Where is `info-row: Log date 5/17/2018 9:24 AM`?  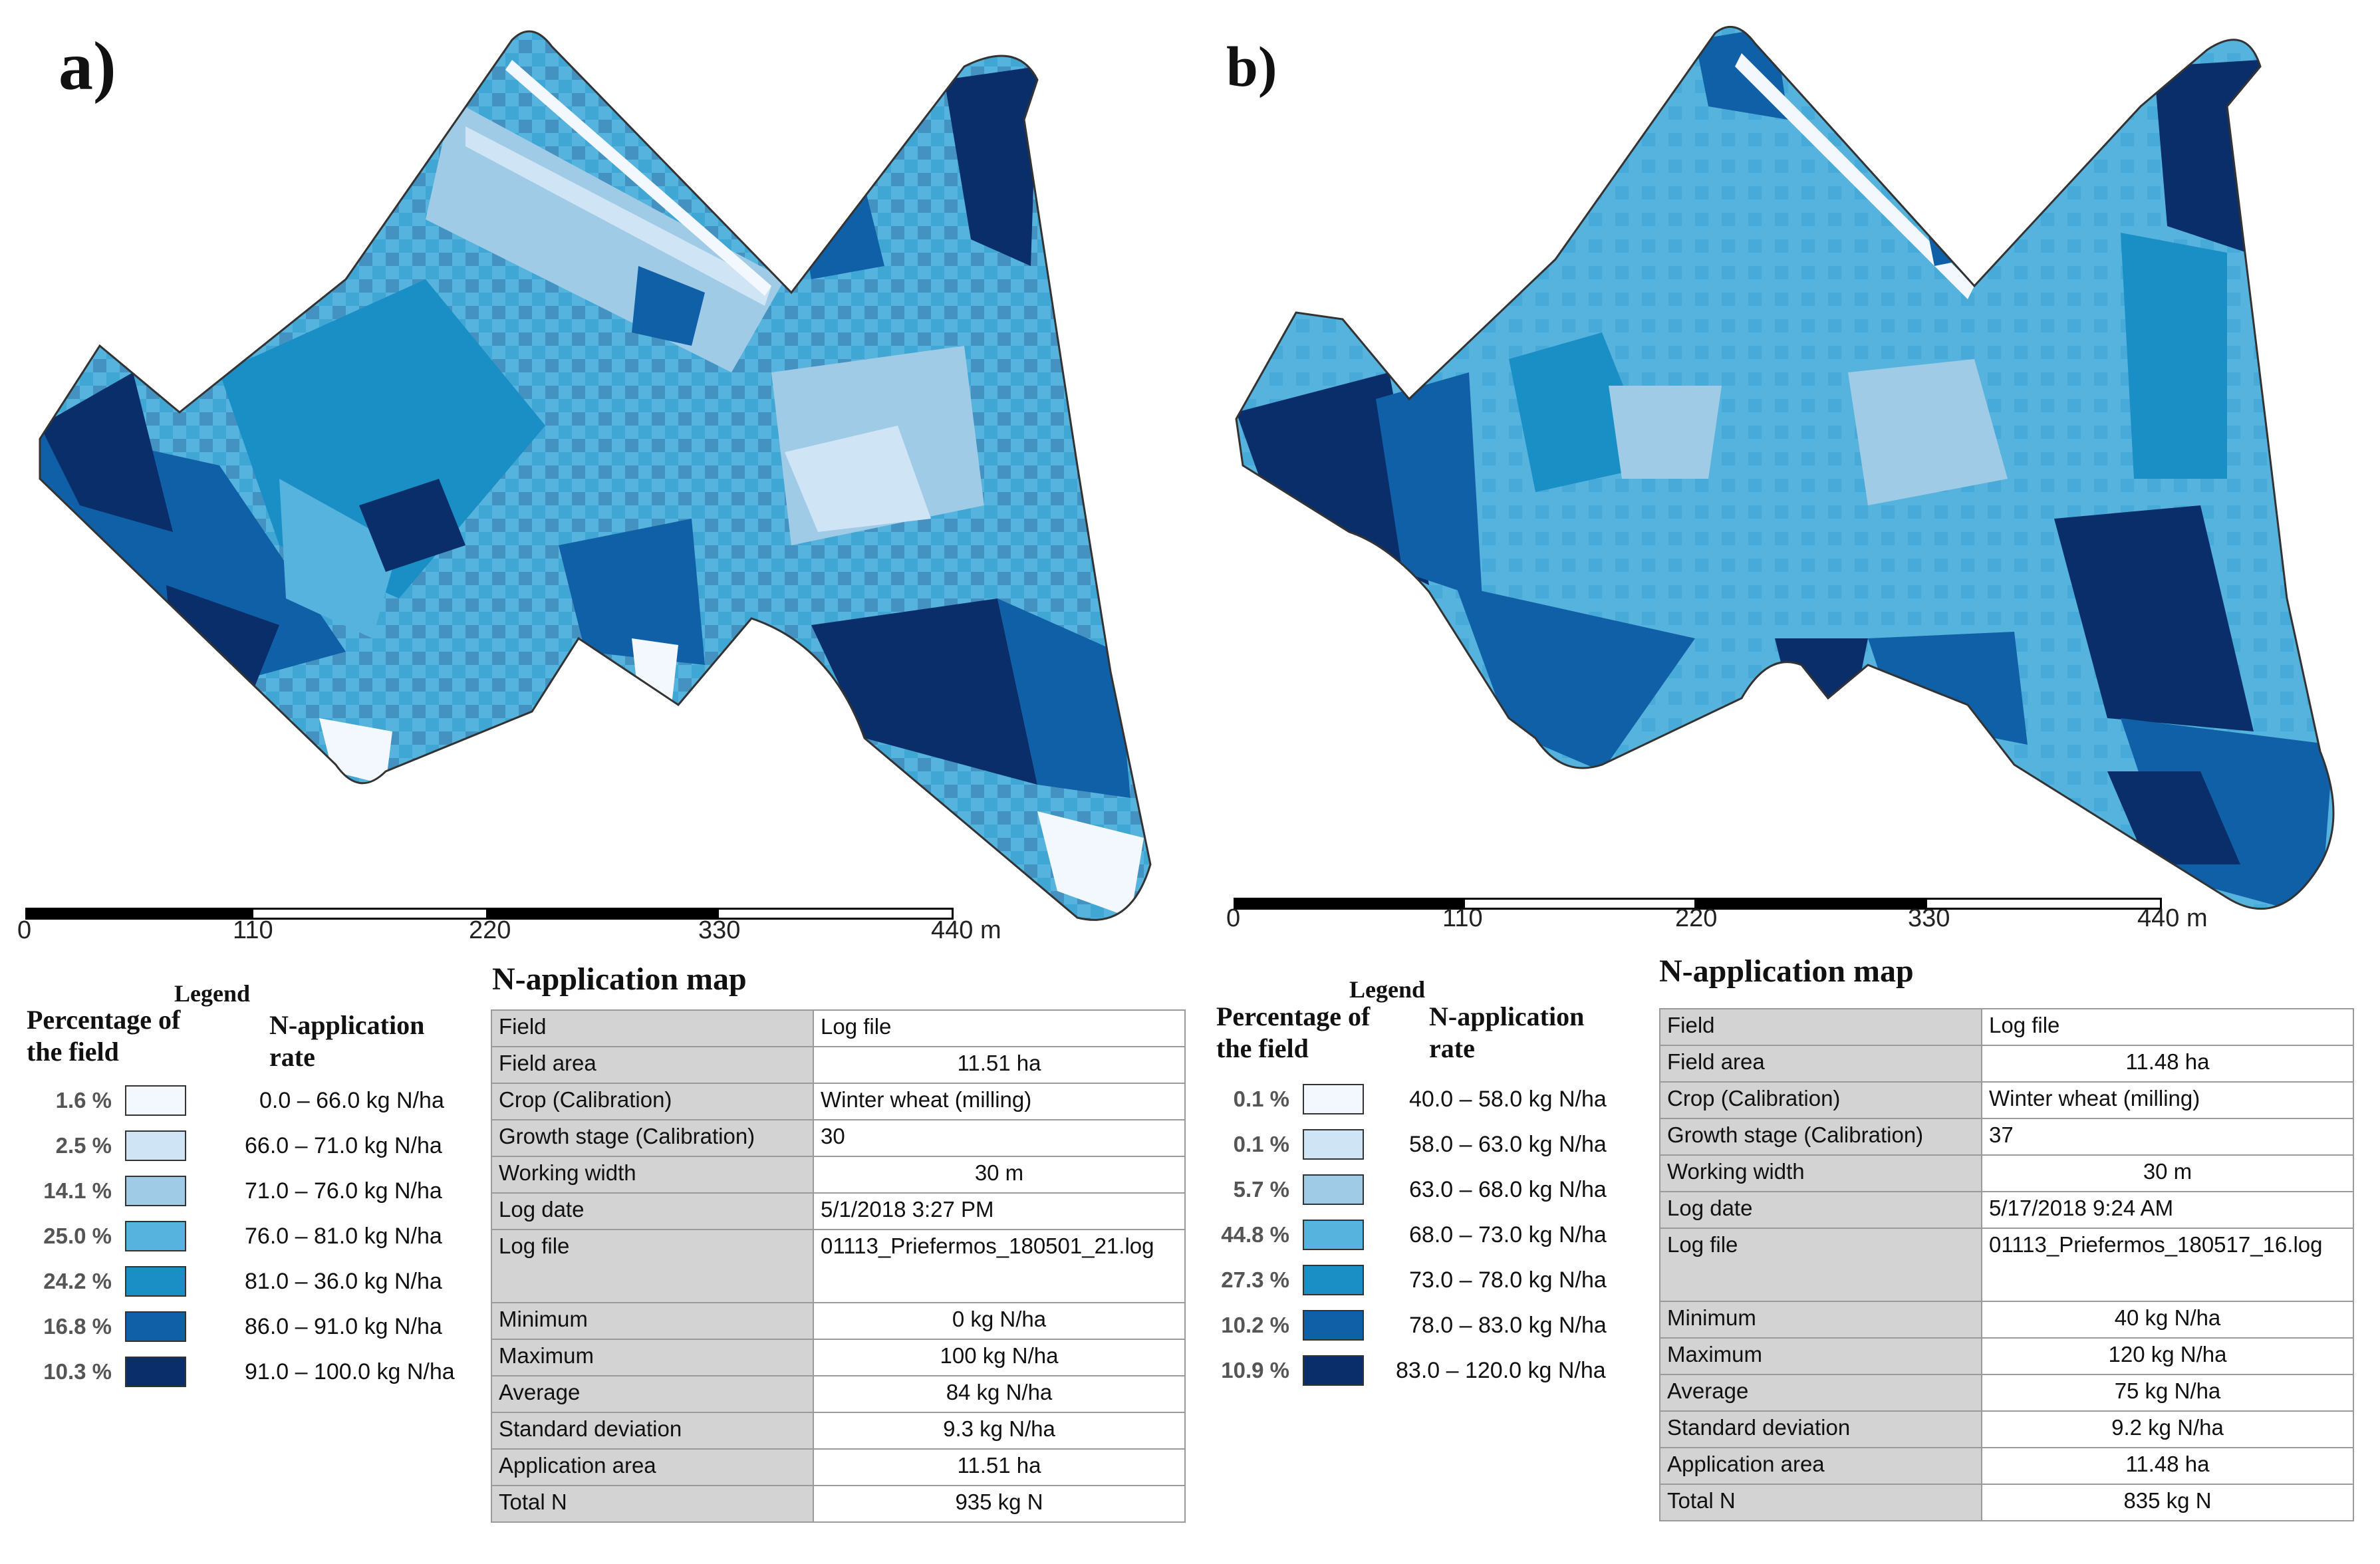 info-row: Log date 5/17/2018 9:24 AM is located at coordinates (2007, 1210).